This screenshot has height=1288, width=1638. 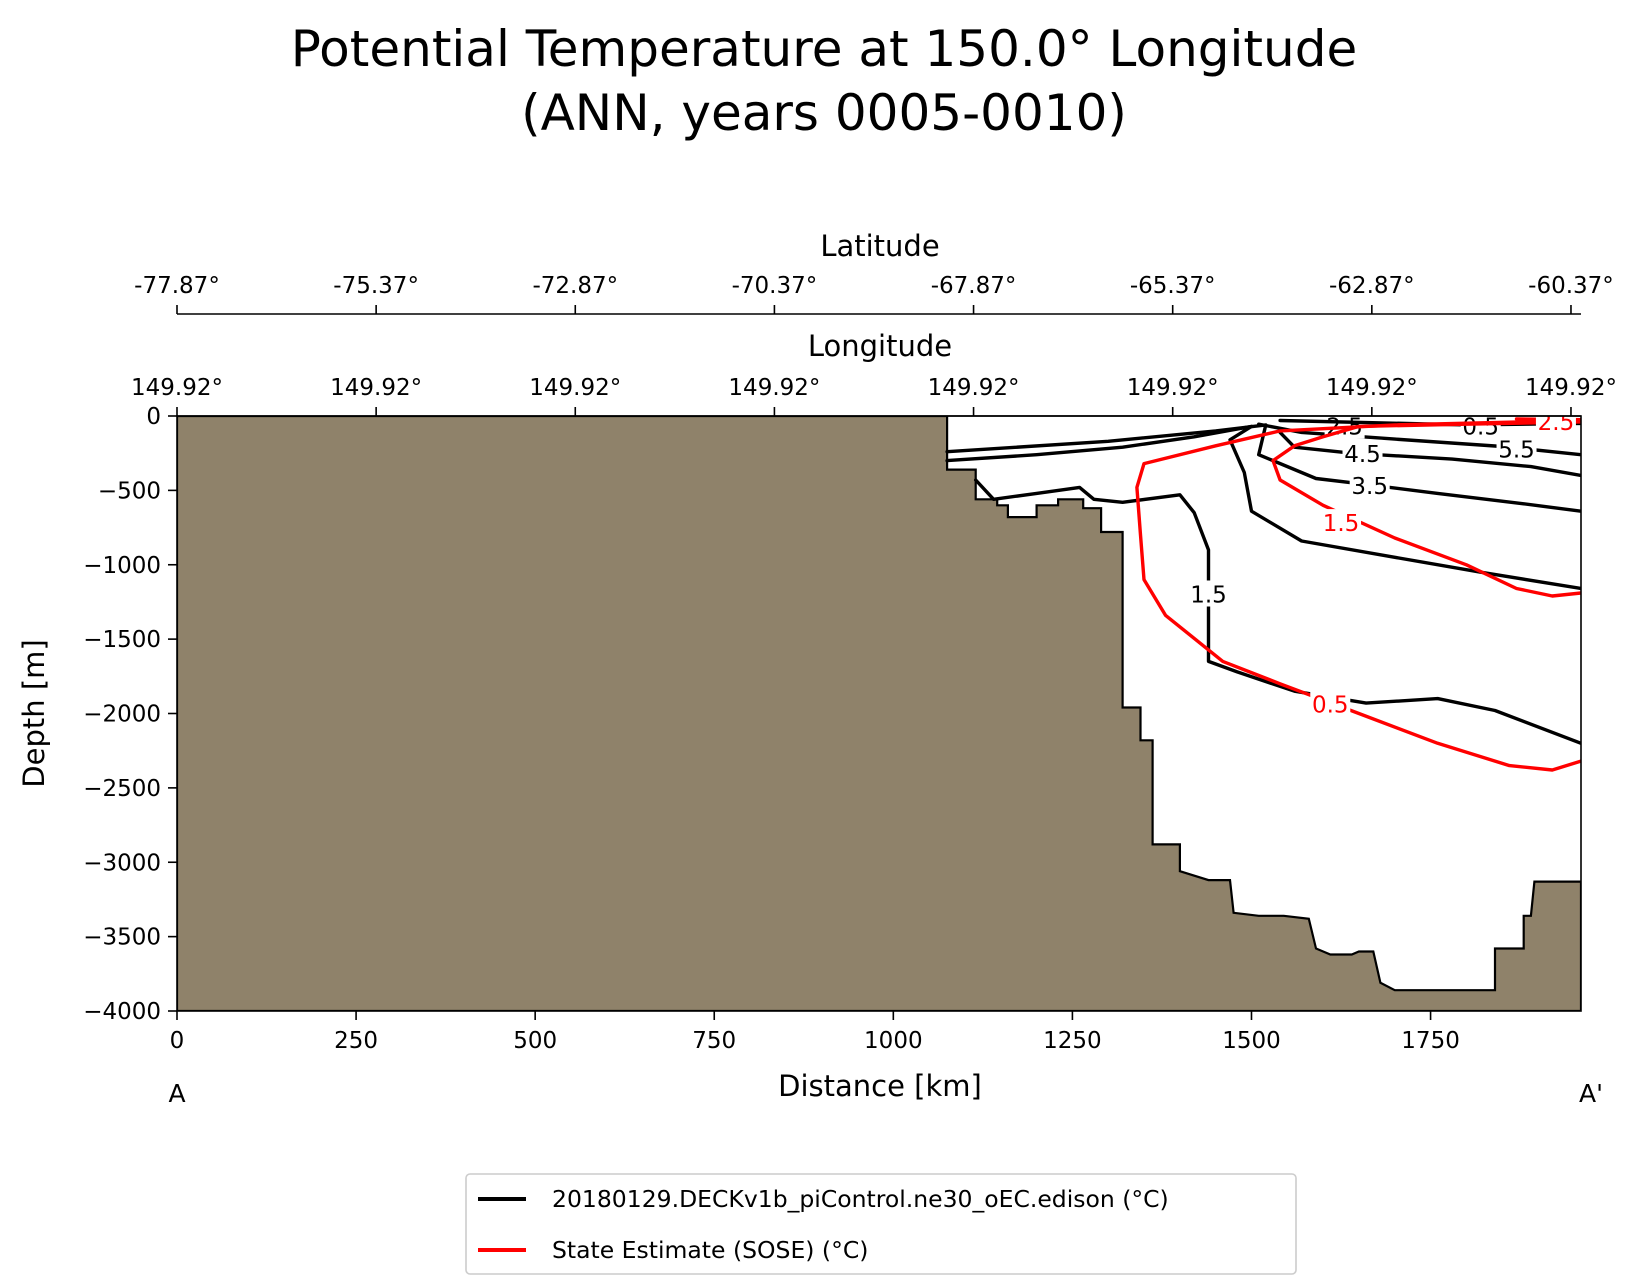 I want to click on contour-label-1-0: 1.5, so click(x=1341, y=524).